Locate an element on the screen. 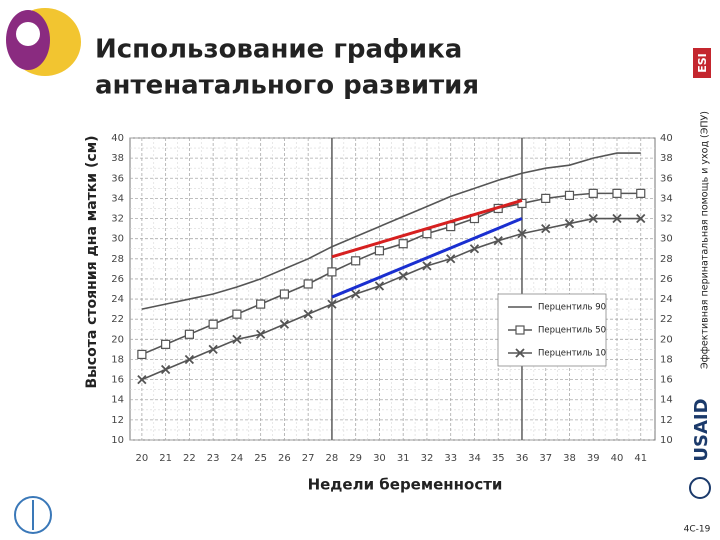  x-tick-label: 35 is located at coordinates (498, 458).